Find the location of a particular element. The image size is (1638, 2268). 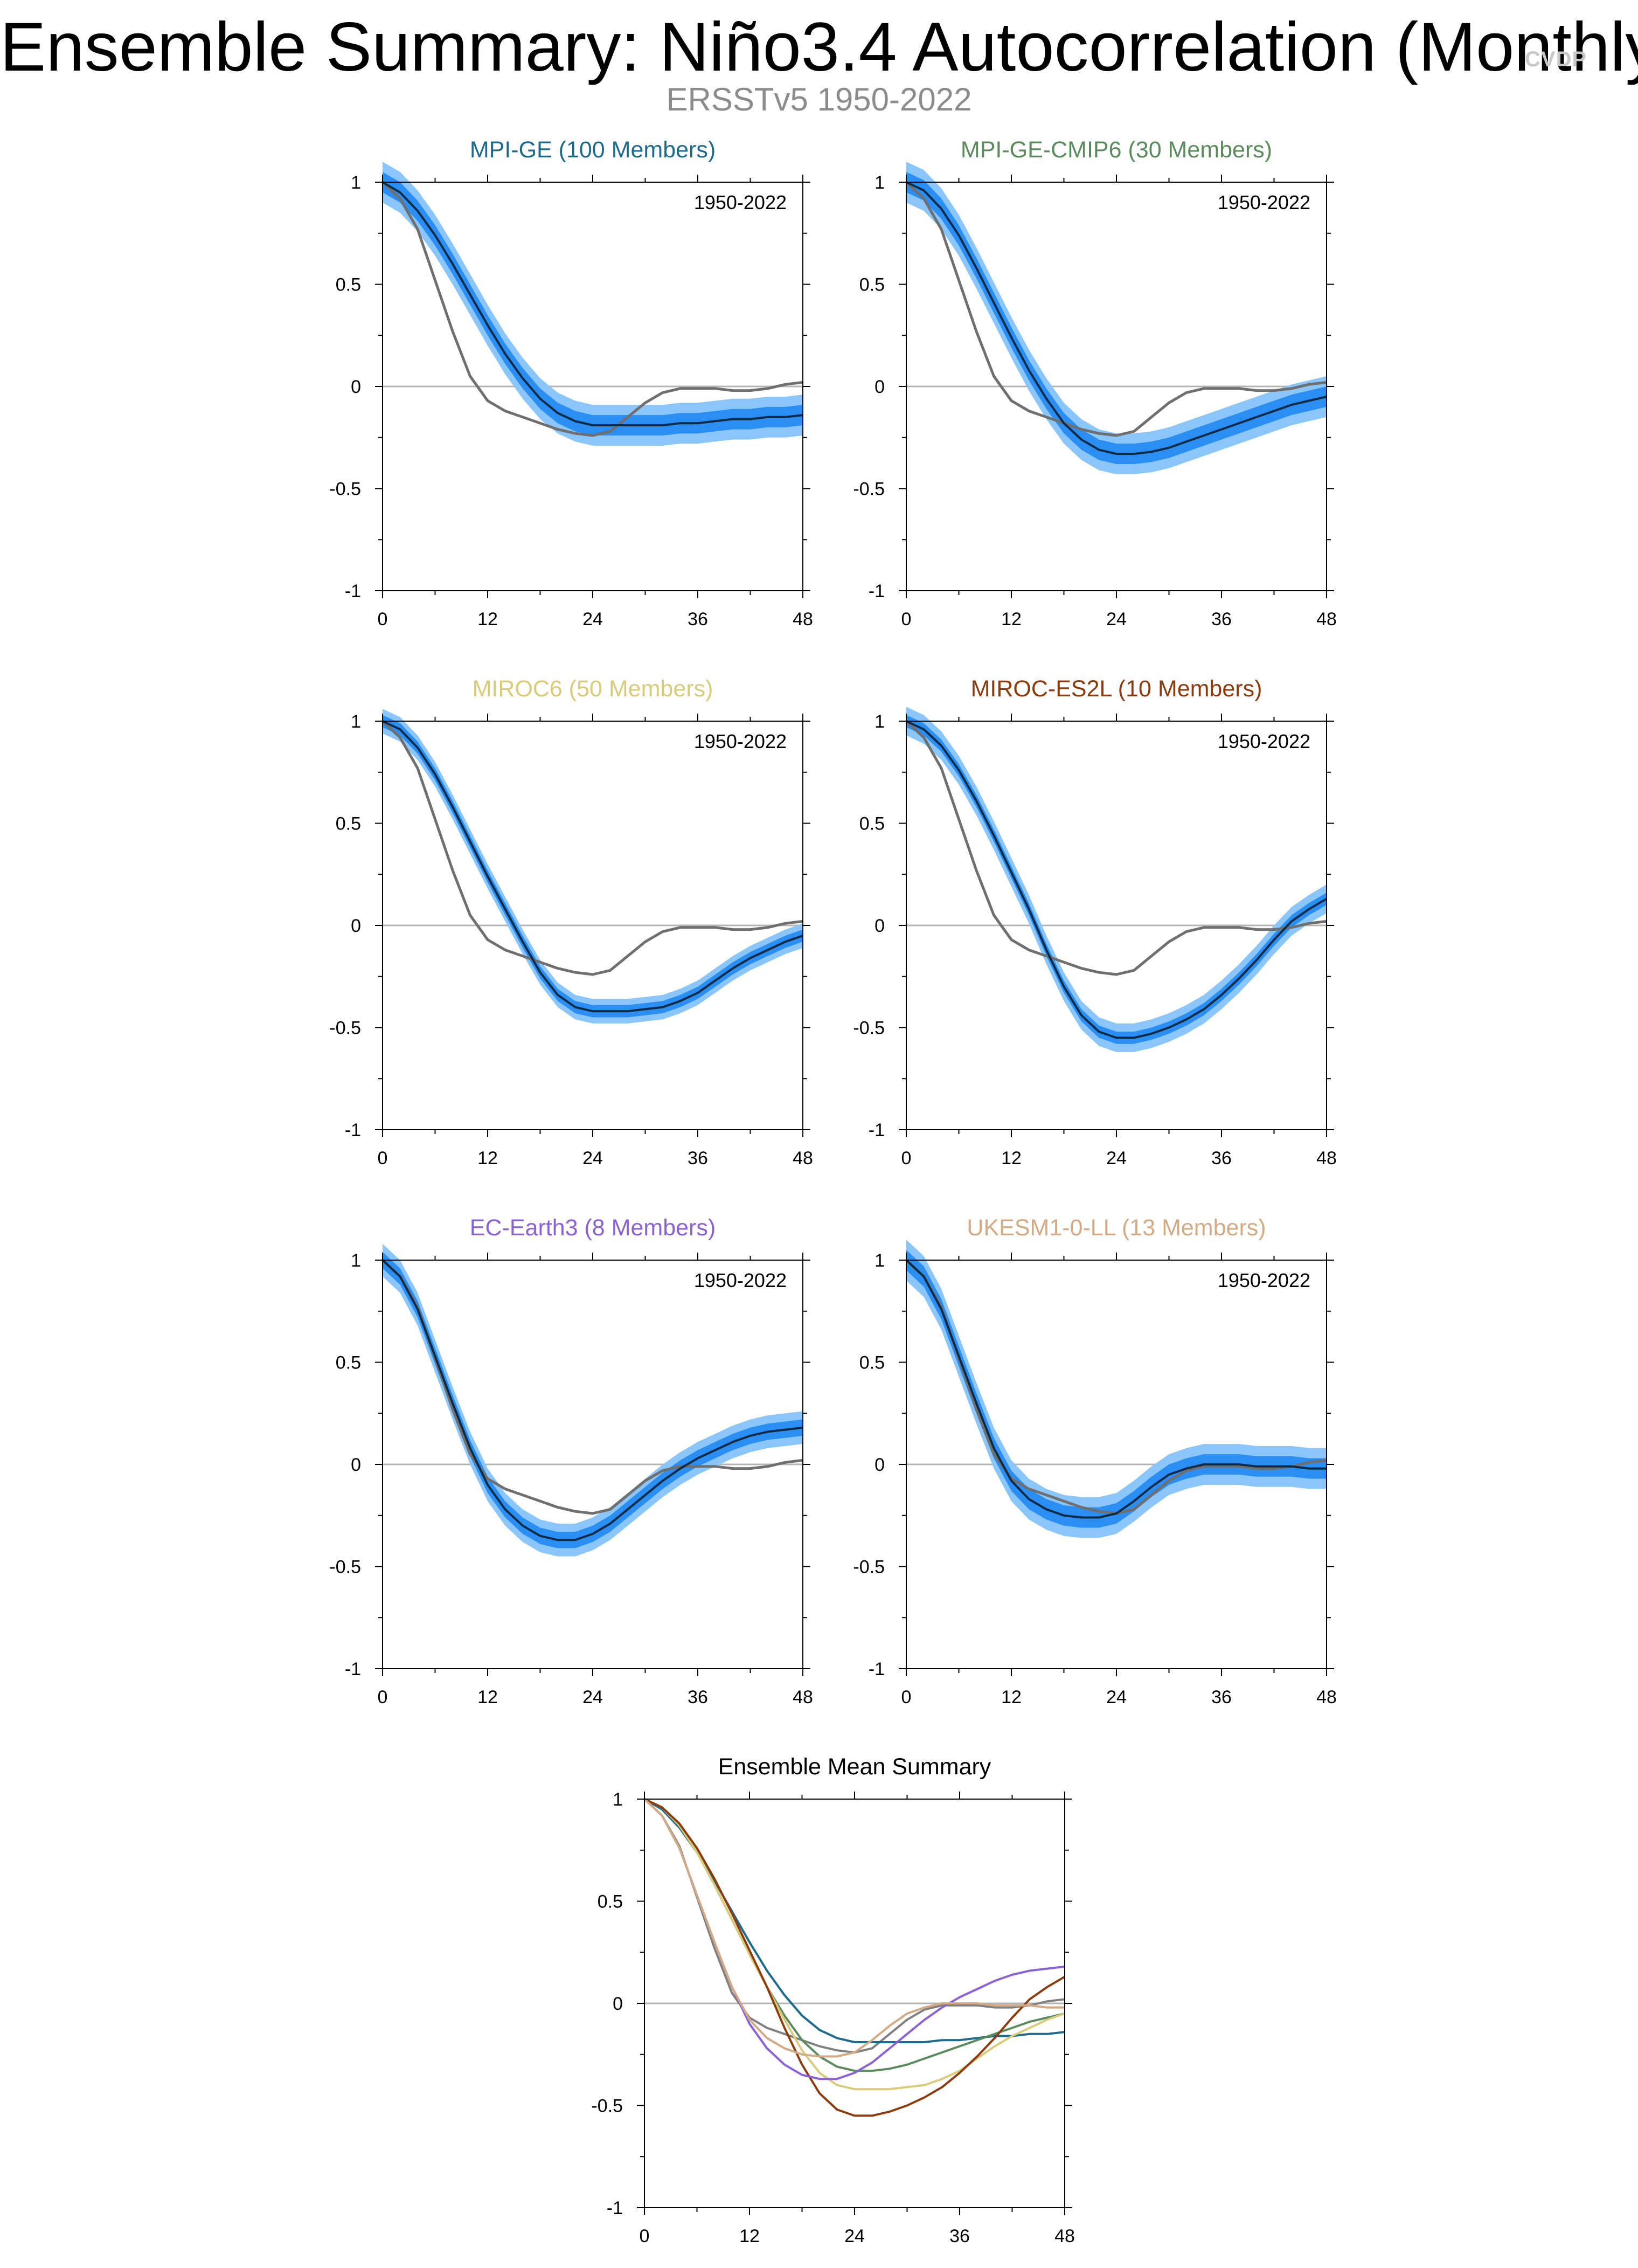

page-subtitle: ERSSTv5 1950-2022 is located at coordinates (819, 99).